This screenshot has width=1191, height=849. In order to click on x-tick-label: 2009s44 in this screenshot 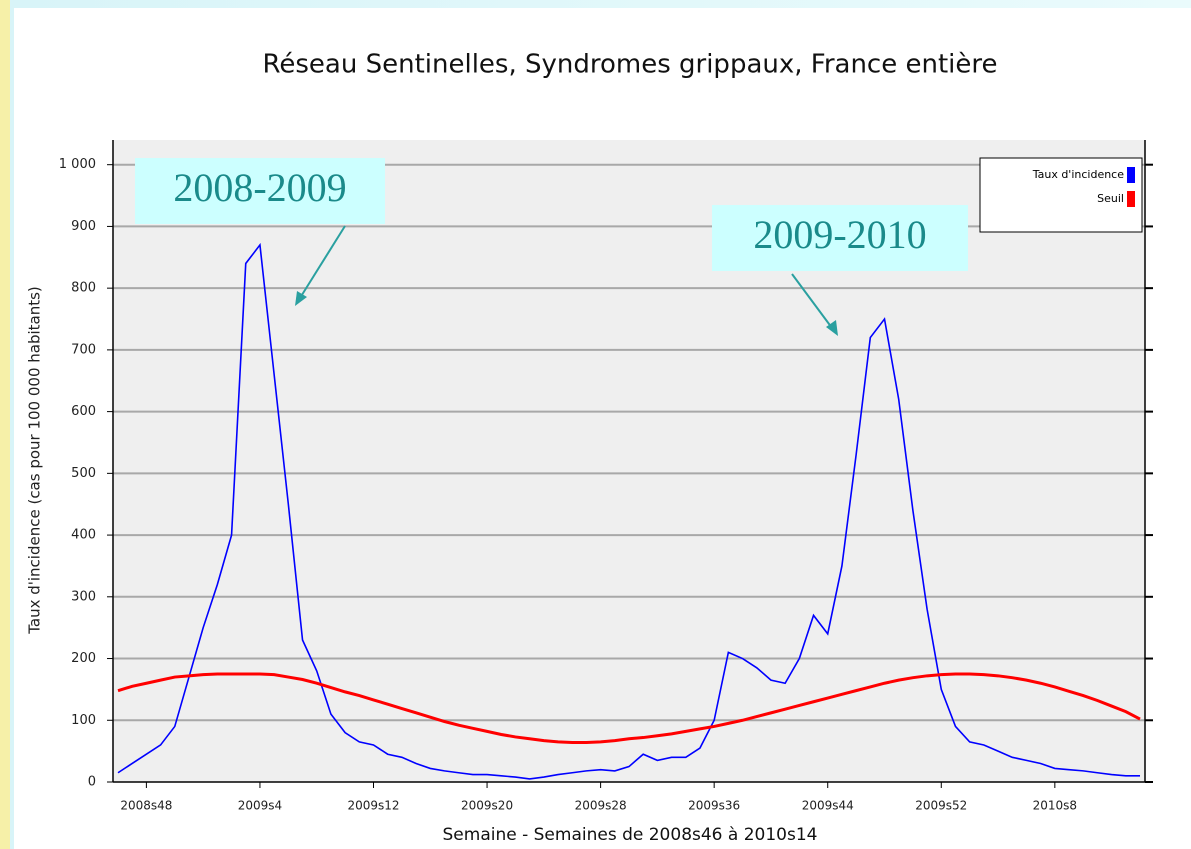, I will do `click(828, 806)`.